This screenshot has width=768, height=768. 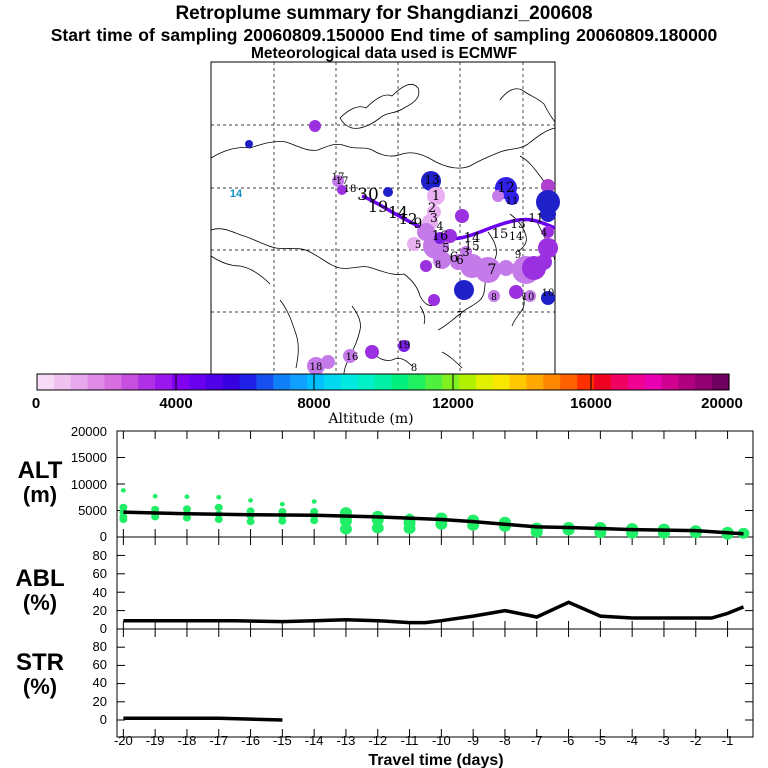 What do you see at coordinates (40, 662) in the screenshot?
I see `str-panel-label: STR` at bounding box center [40, 662].